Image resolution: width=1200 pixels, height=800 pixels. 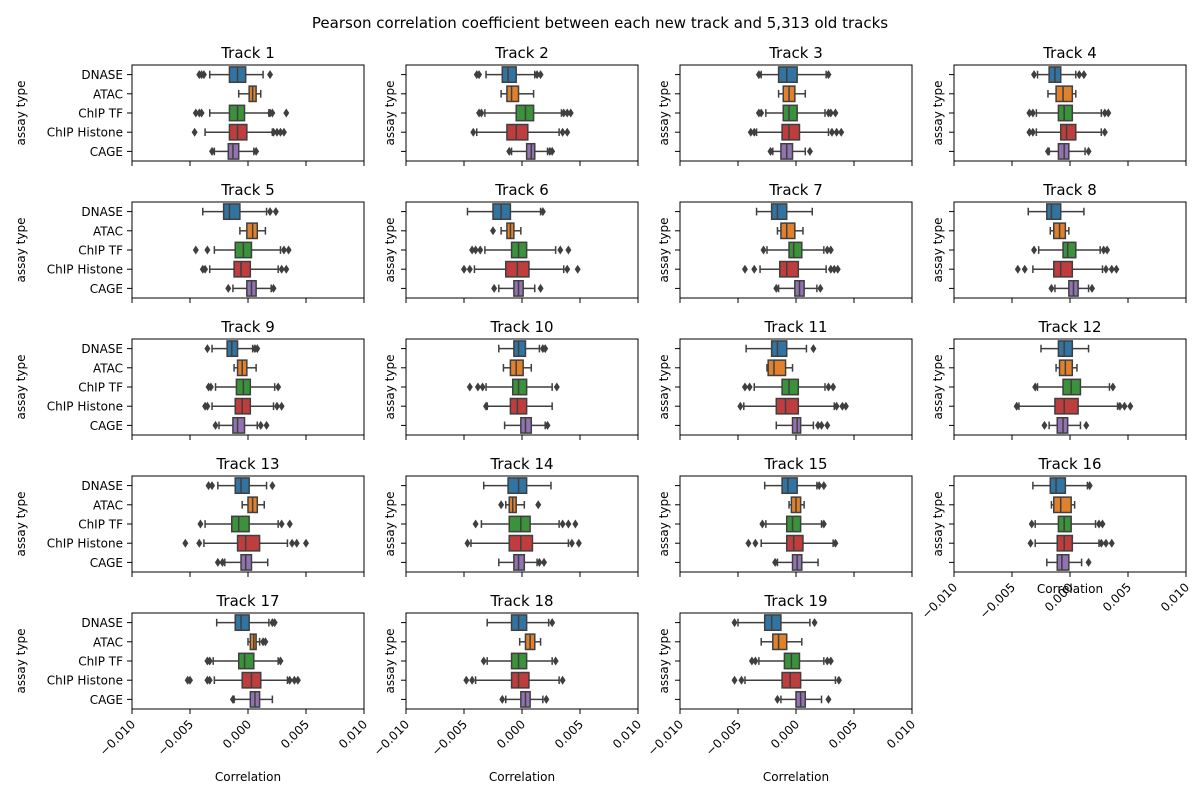 I want to click on panel-track-10: Track 10 assay type, so click(x=511, y=379).